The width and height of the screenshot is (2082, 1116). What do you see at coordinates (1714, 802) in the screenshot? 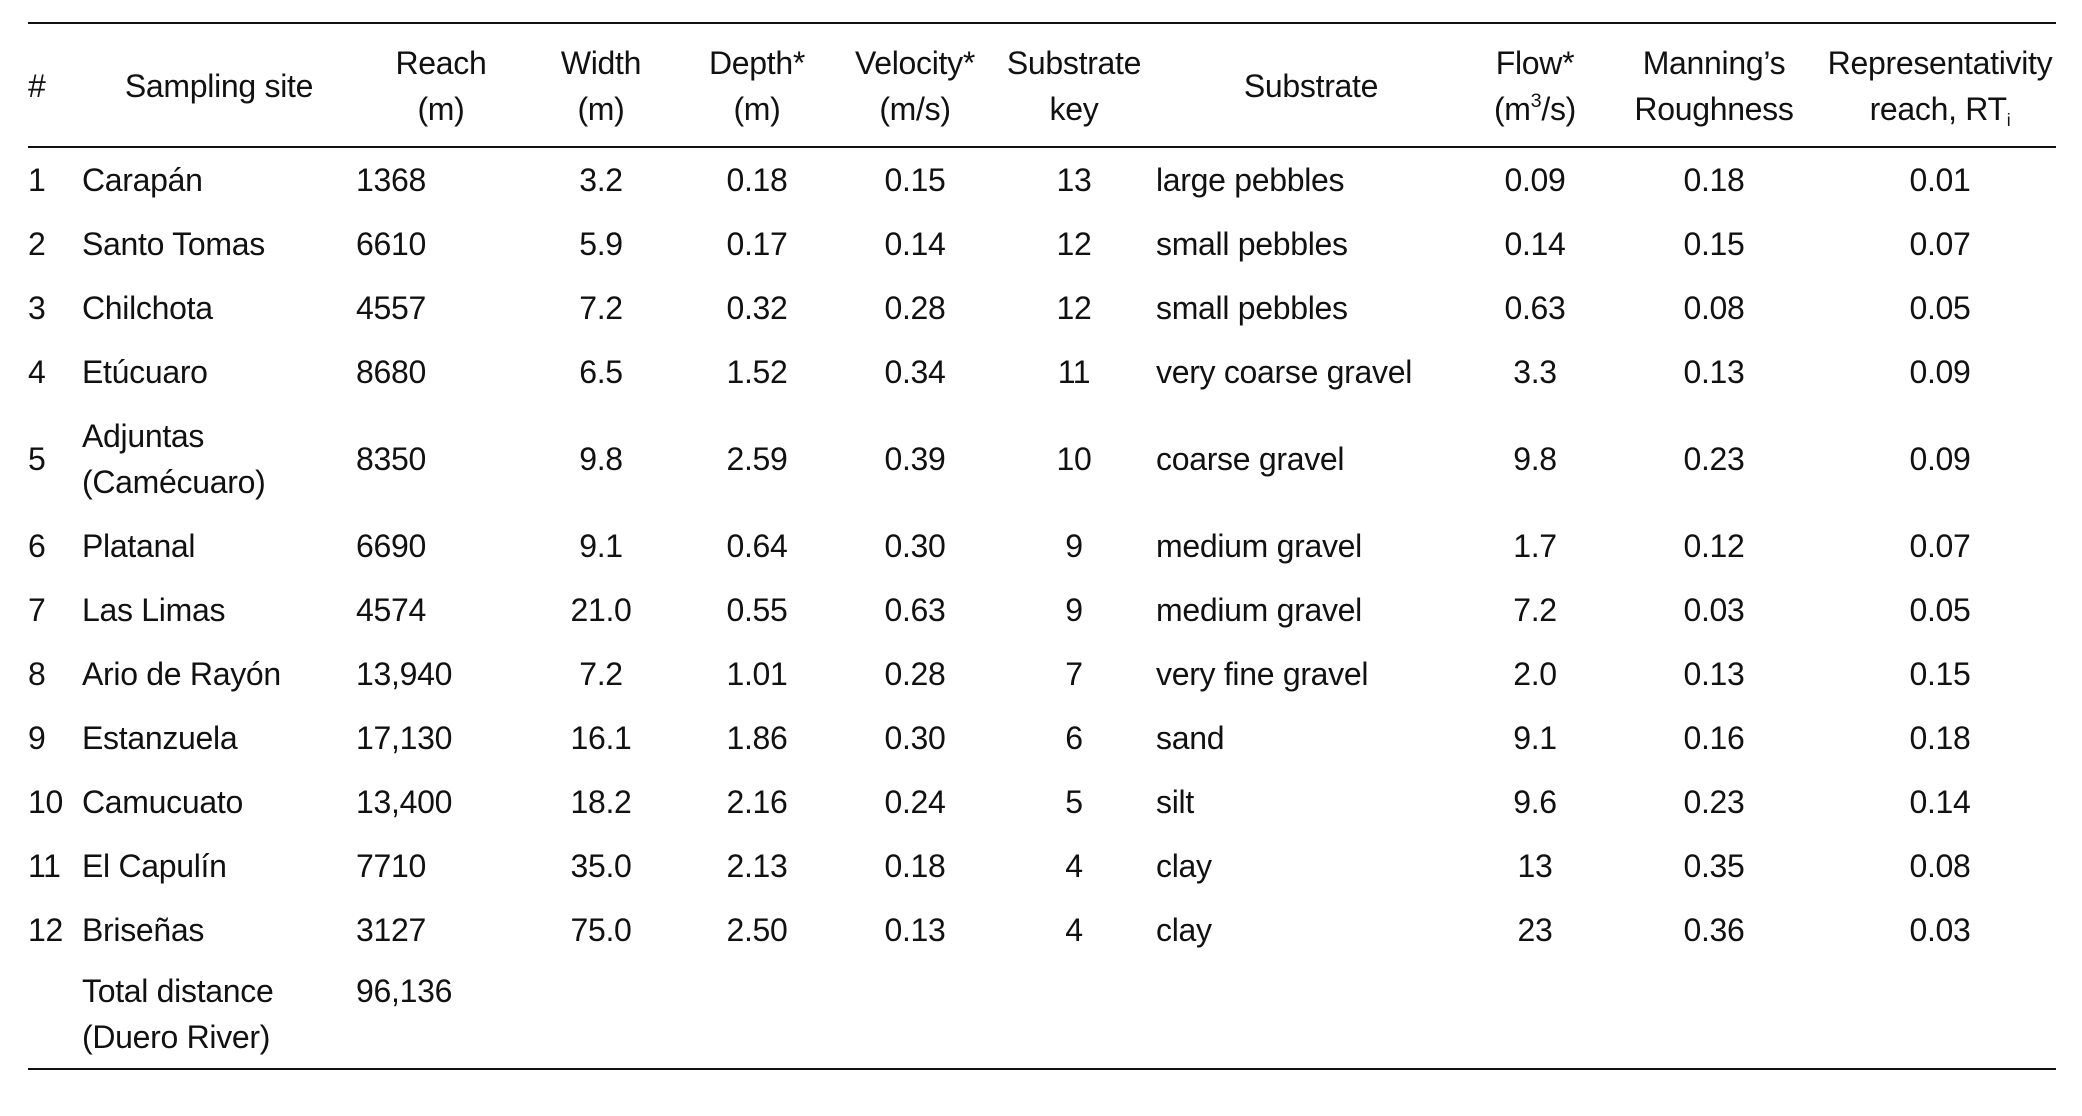
I see `cell-manning: 0.23` at bounding box center [1714, 802].